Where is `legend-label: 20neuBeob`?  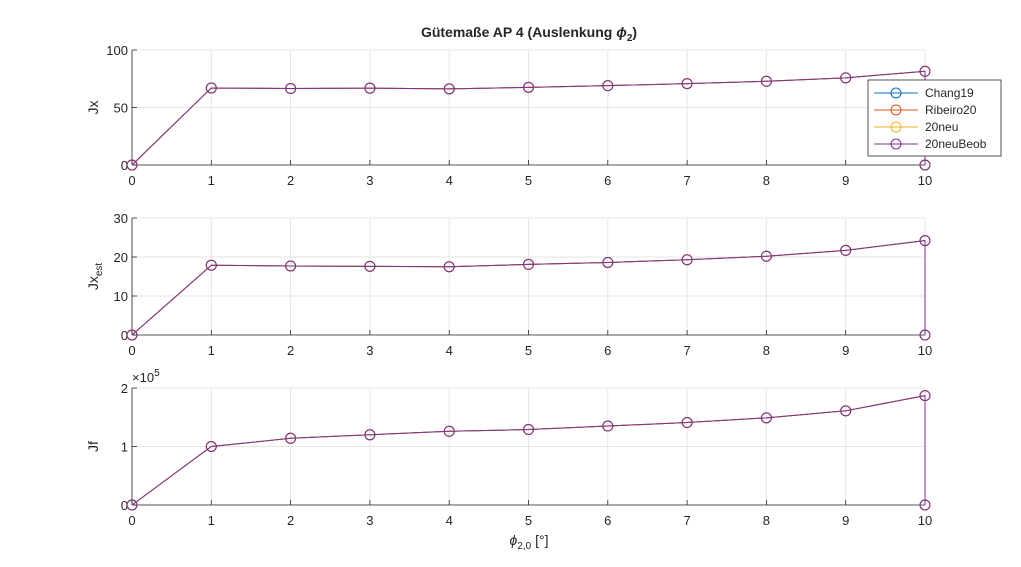 legend-label: 20neuBeob is located at coordinates (956, 144).